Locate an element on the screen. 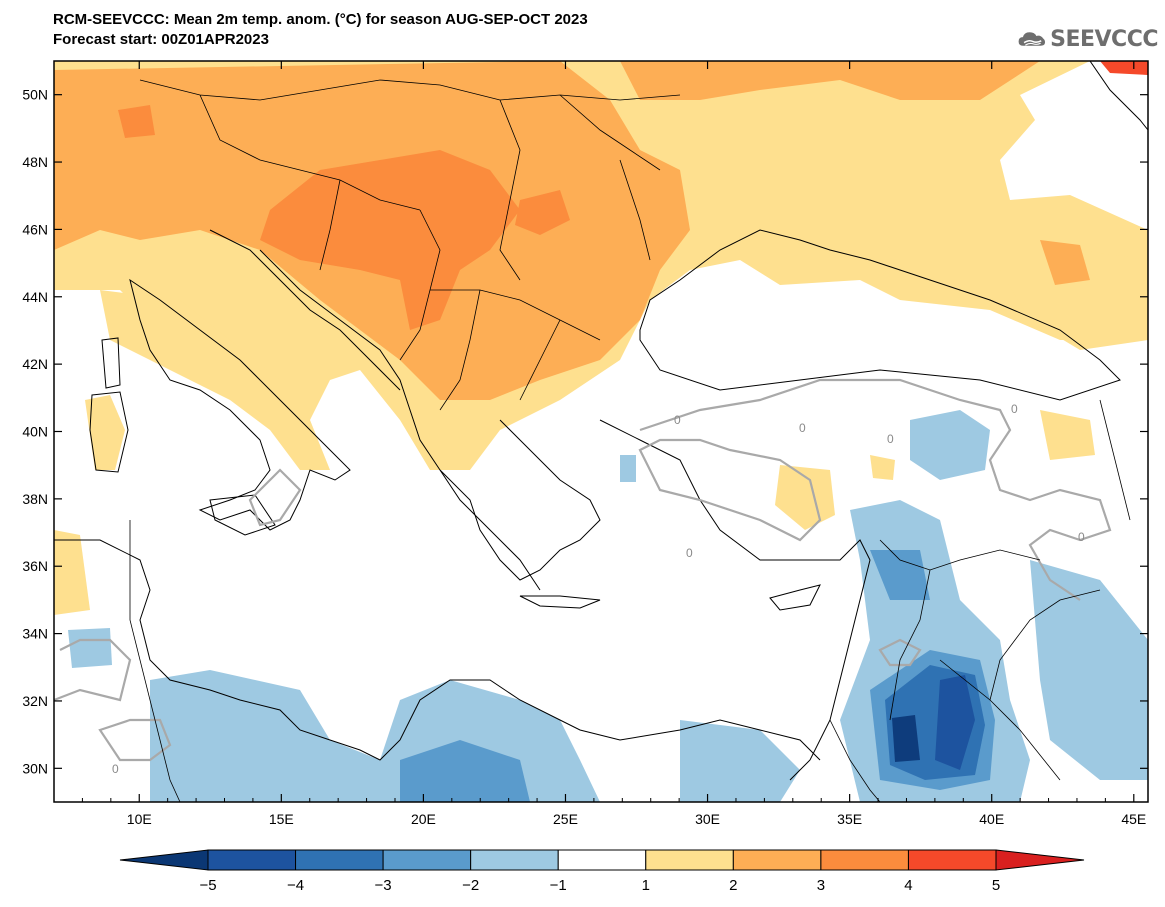 The height and width of the screenshot is (907, 1165). zero-contour-africa is located at coordinates (93, 670).